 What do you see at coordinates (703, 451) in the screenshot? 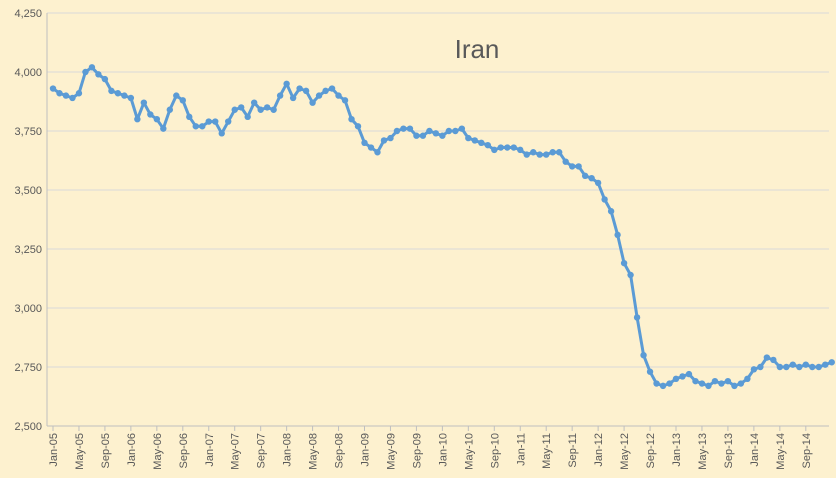
I see `x-tick-label: May-13` at bounding box center [703, 451].